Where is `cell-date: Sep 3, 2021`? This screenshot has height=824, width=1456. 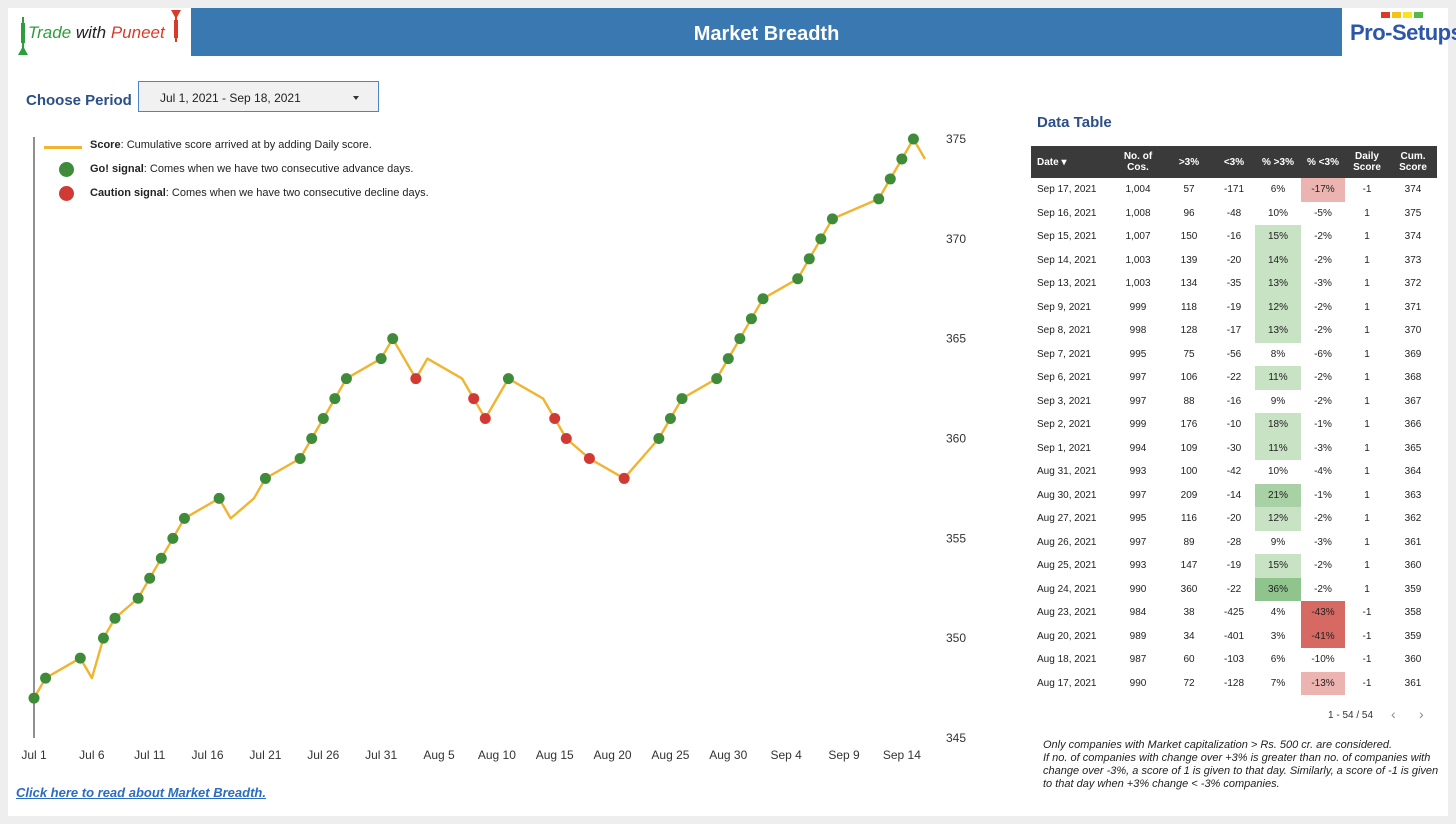
cell-date: Sep 3, 2021 is located at coordinates (1064, 401).